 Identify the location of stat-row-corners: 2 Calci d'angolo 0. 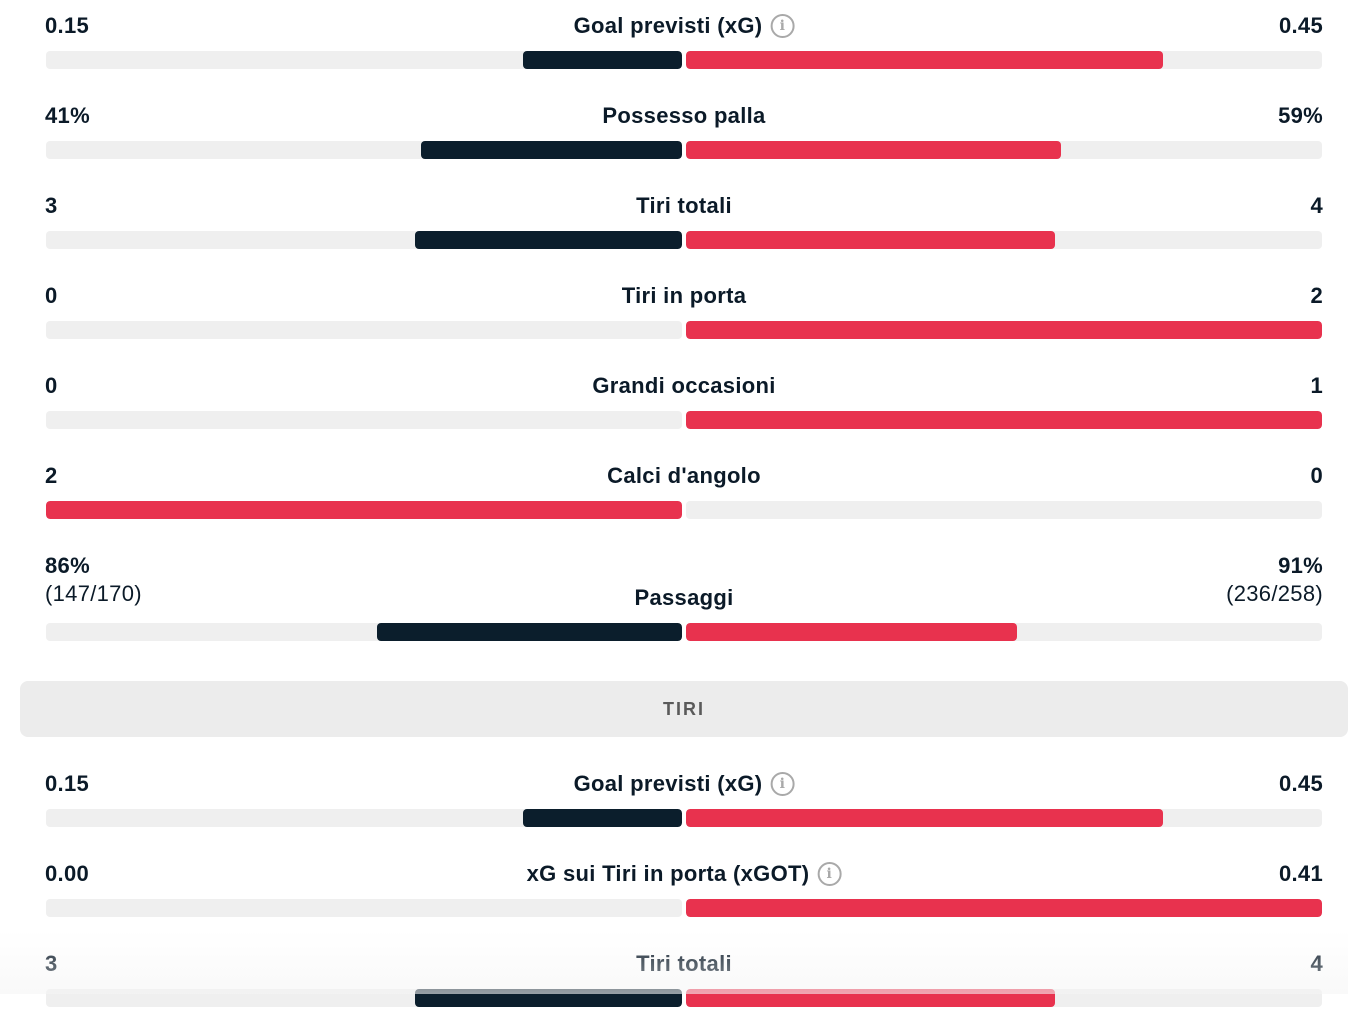
(684, 494).